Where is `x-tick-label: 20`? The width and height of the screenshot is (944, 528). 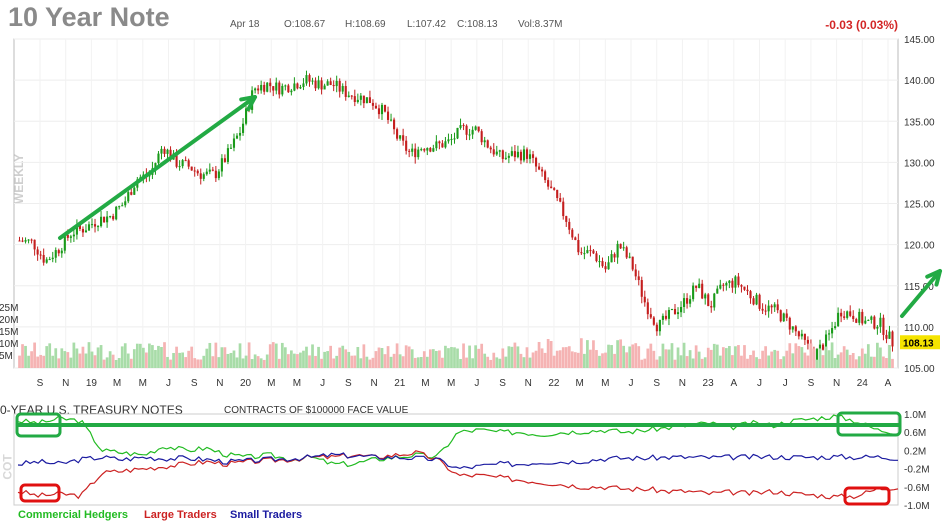
x-tick-label: 20 is located at coordinates (246, 383).